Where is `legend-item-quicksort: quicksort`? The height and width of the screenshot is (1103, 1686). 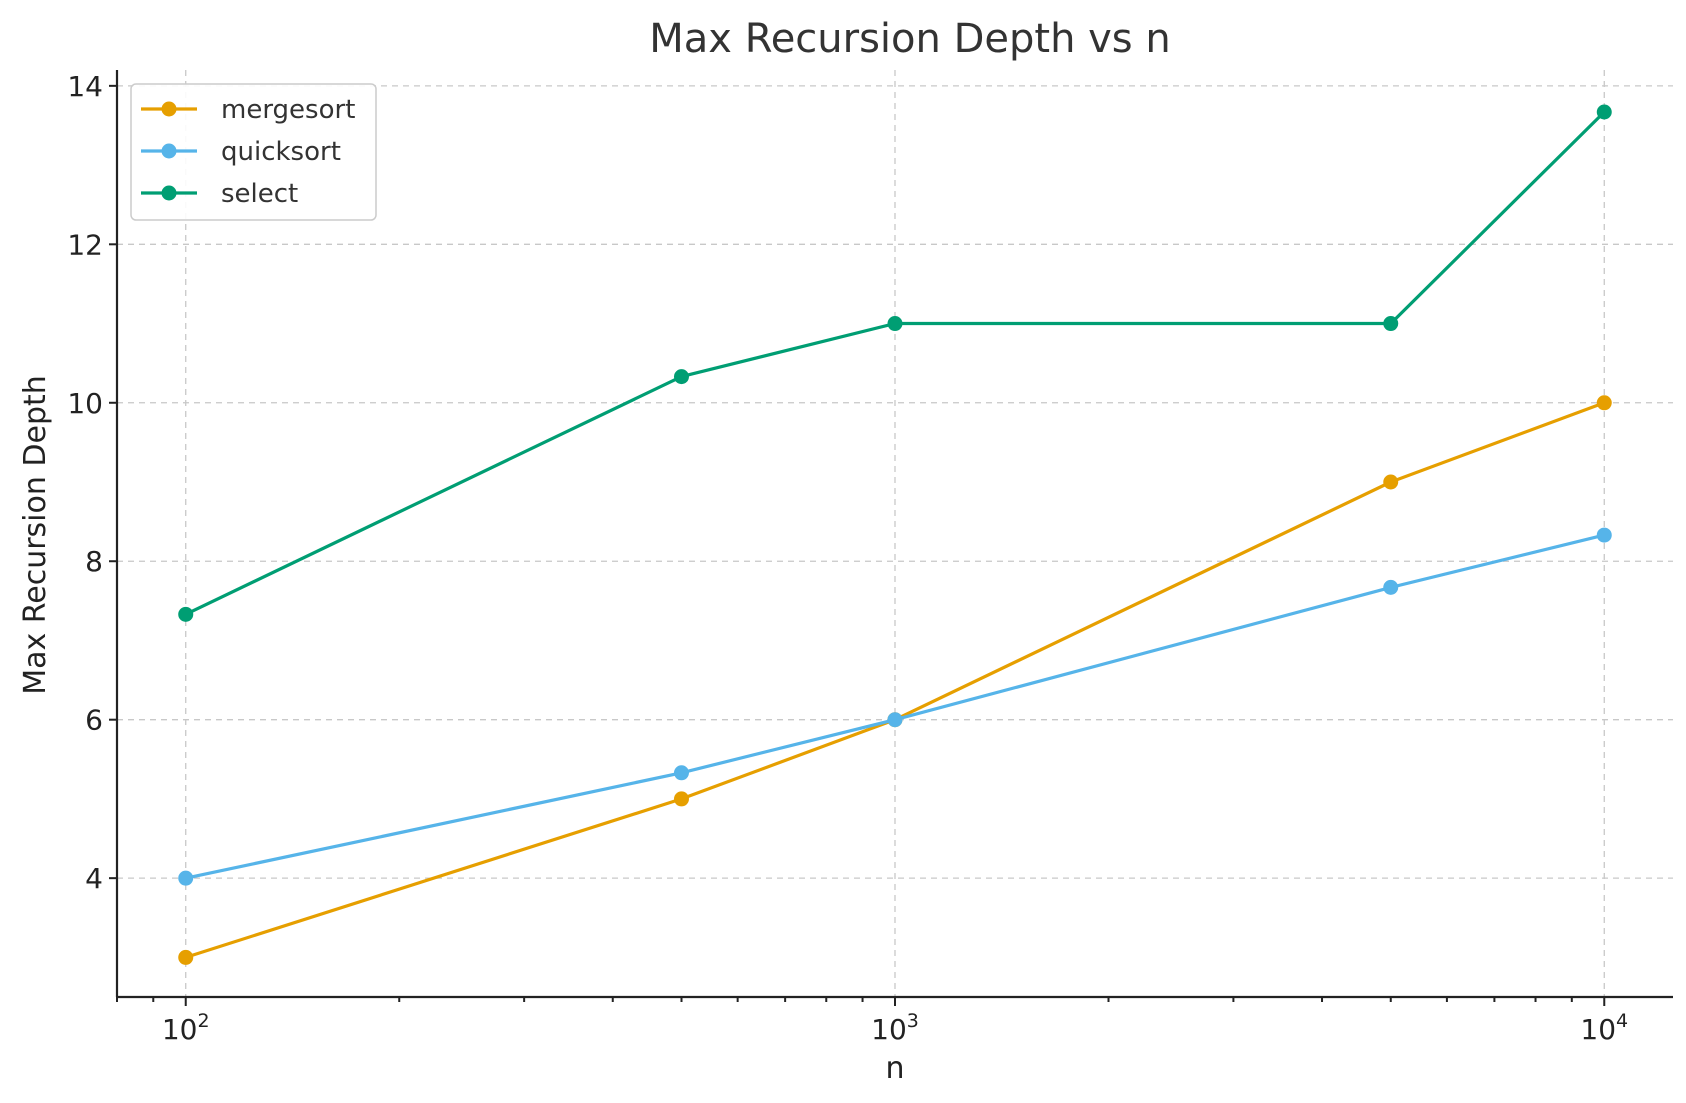
legend-item-quicksort: quicksort is located at coordinates (241, 152).